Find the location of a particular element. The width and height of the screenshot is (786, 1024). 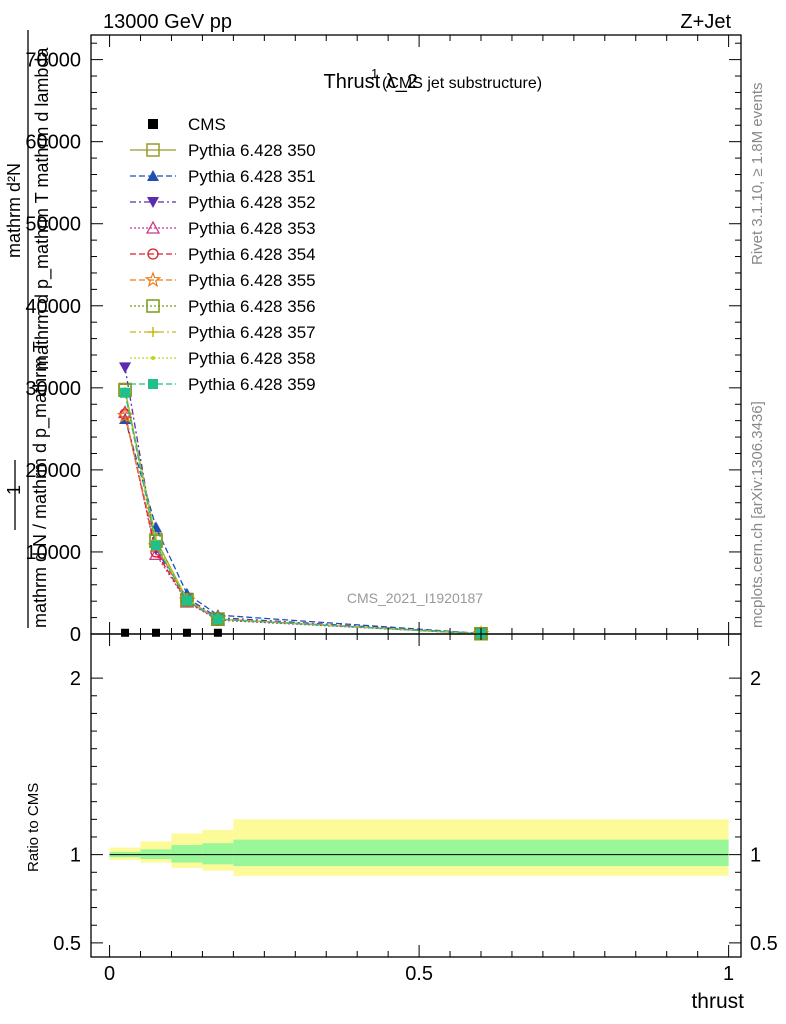

y-tick-label: 10000 is located at coordinates (53, 553).